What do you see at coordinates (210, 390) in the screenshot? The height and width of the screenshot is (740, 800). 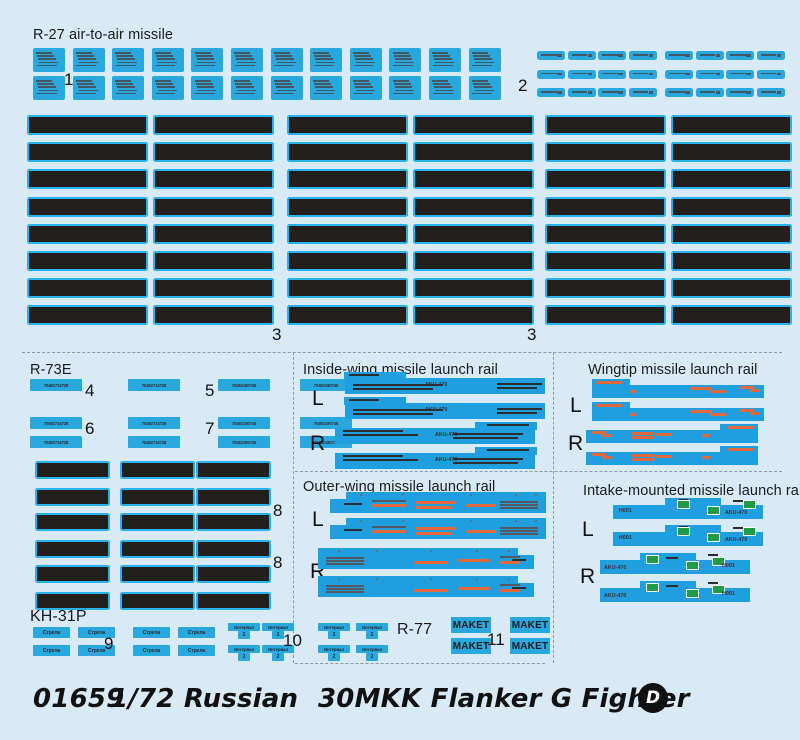 I see `group-number-5: 5` at bounding box center [210, 390].